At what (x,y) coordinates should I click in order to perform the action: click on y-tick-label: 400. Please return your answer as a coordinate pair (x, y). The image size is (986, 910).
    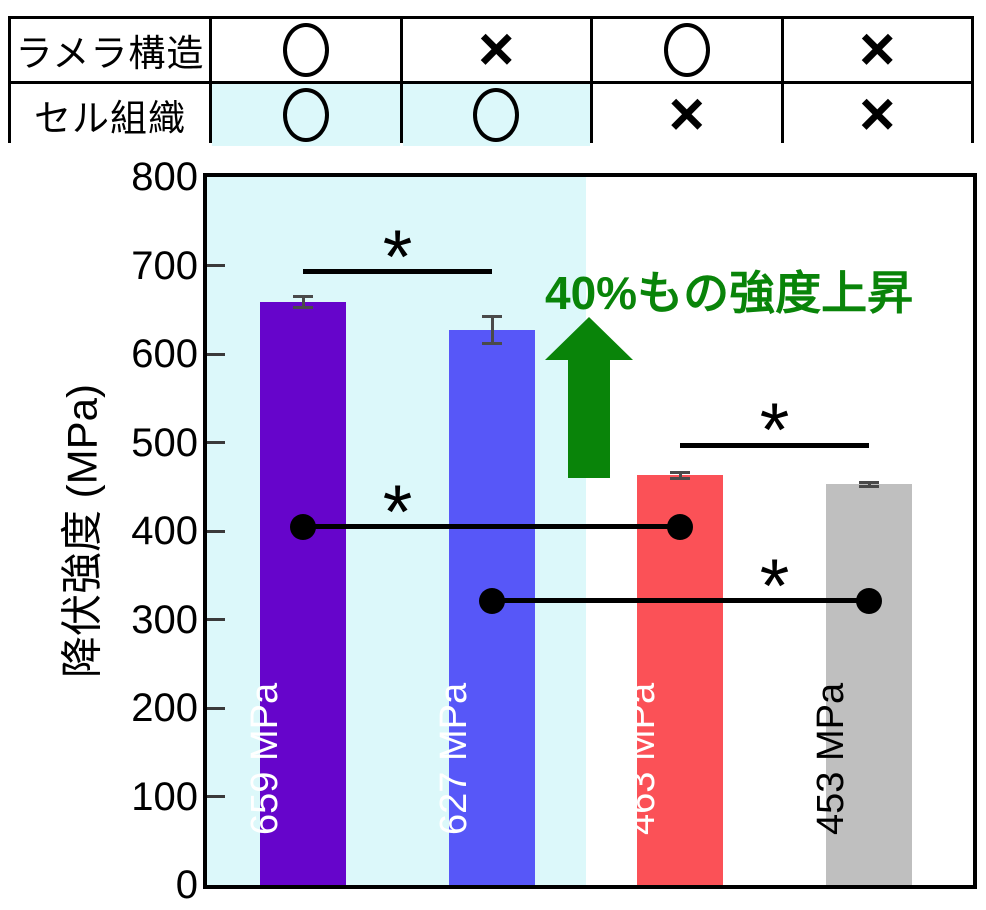
    Looking at the image, I should click on (164, 531).